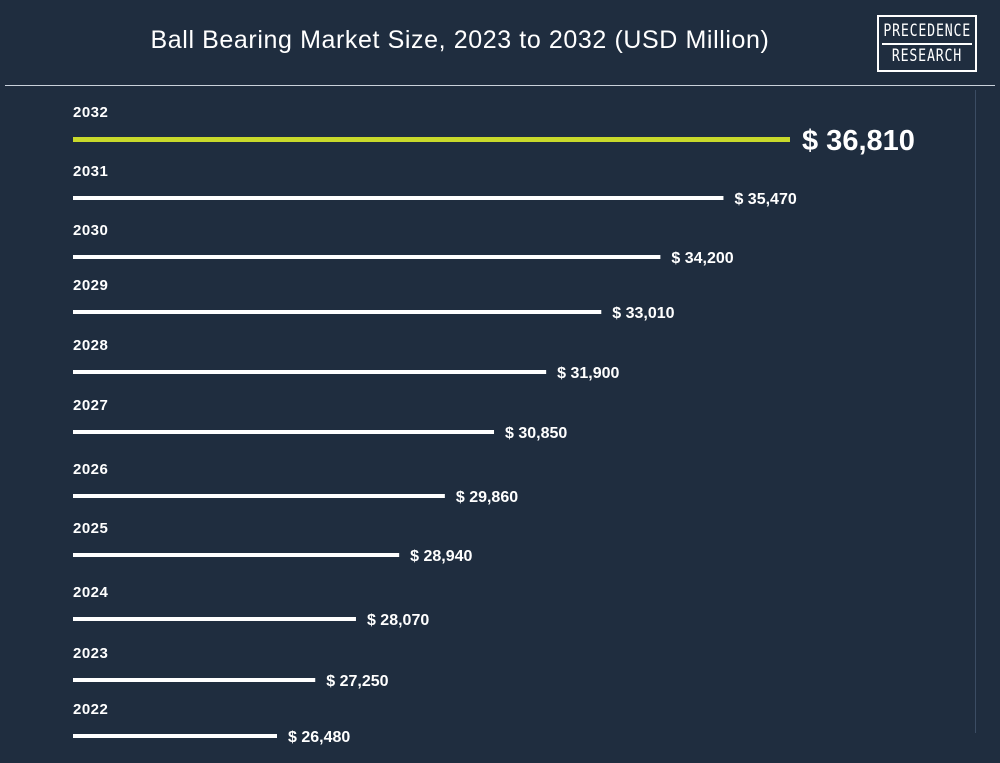  I want to click on value-label: $ 30,850, so click(536, 433).